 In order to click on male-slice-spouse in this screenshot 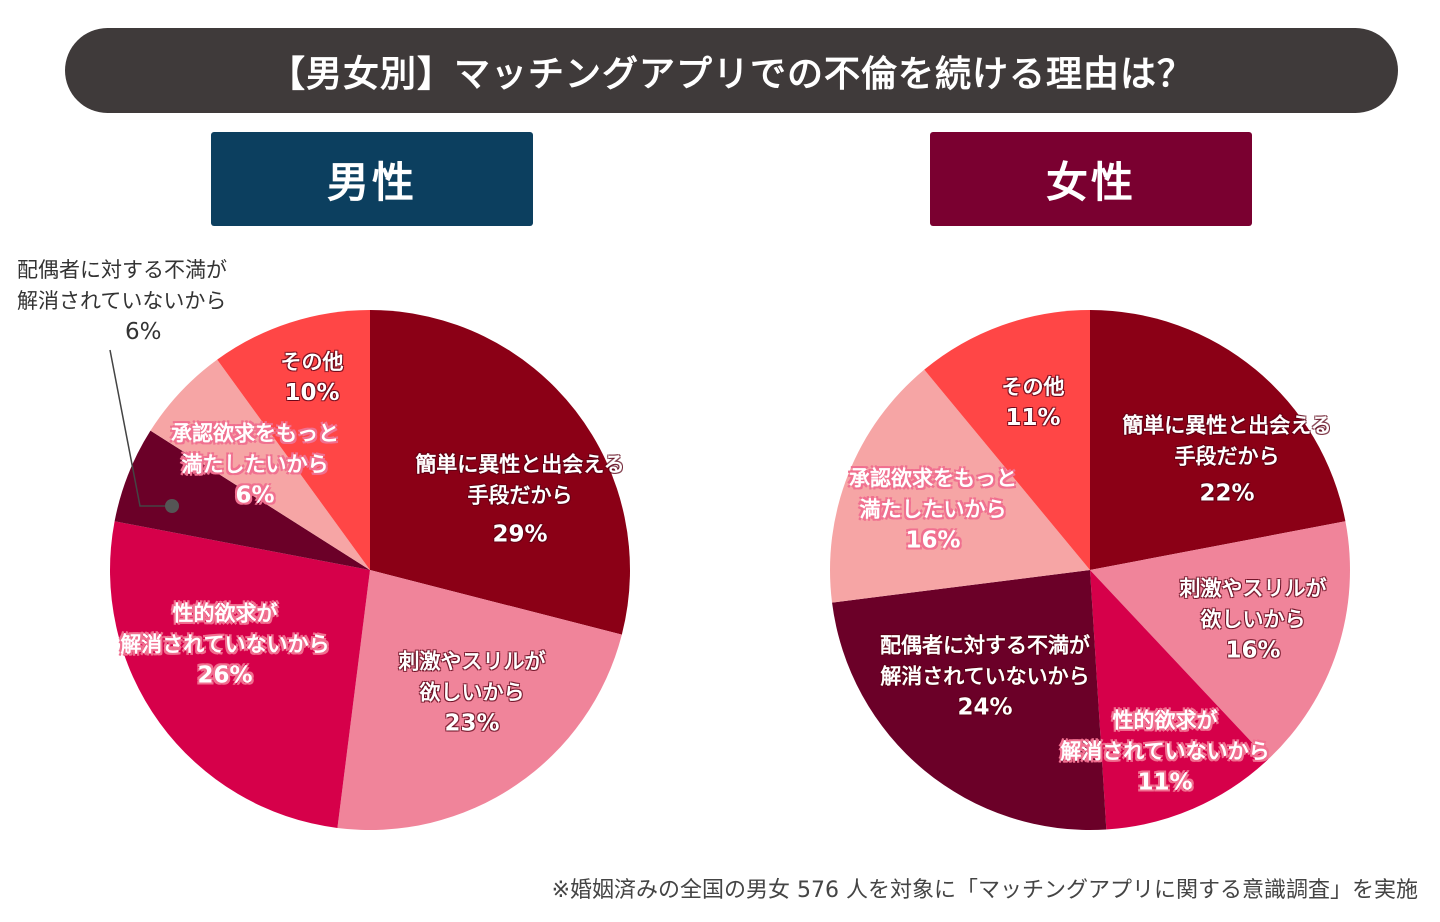, I will do `click(242, 500)`.